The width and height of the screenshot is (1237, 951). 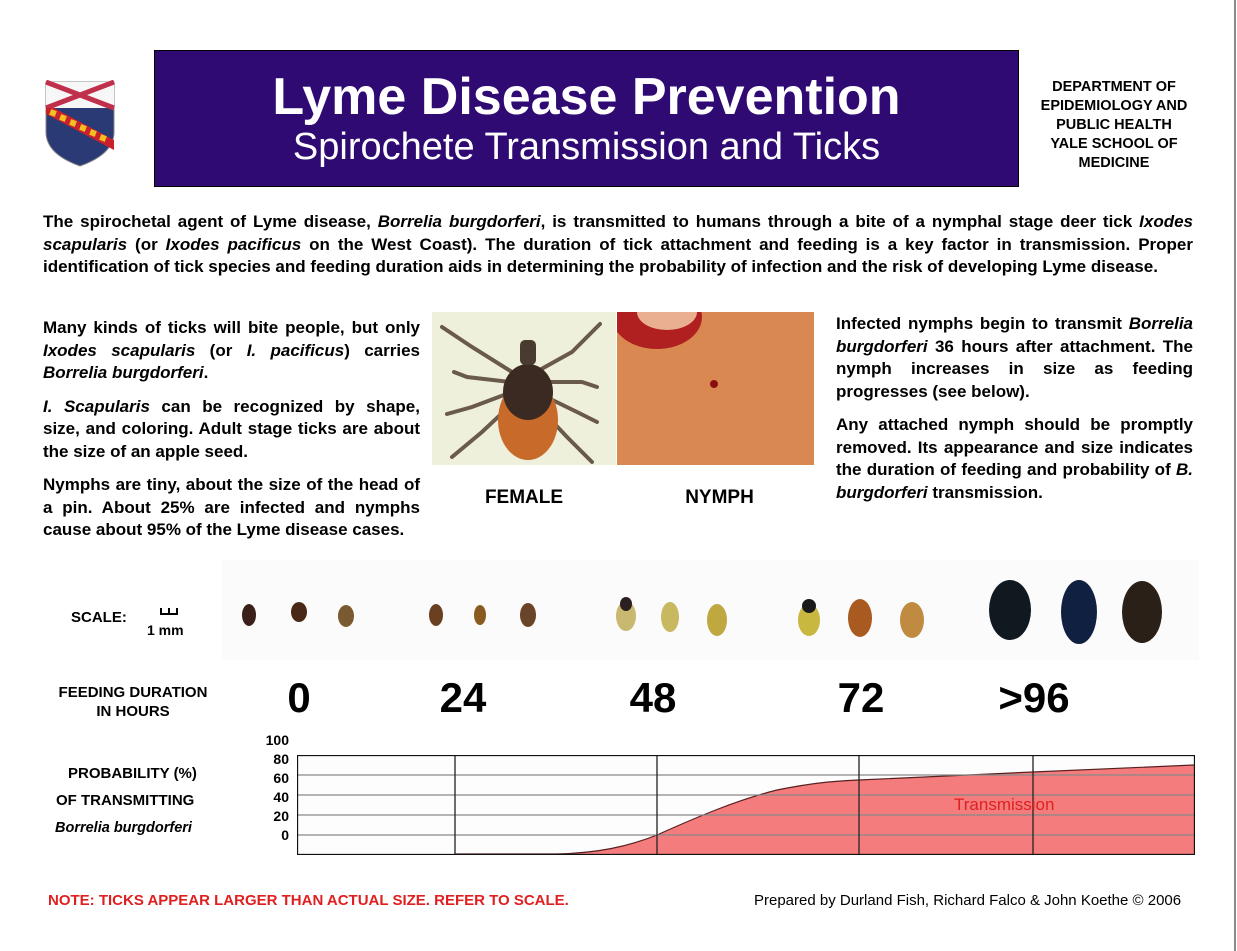 What do you see at coordinates (524, 497) in the screenshot?
I see `female-label: FEMALE` at bounding box center [524, 497].